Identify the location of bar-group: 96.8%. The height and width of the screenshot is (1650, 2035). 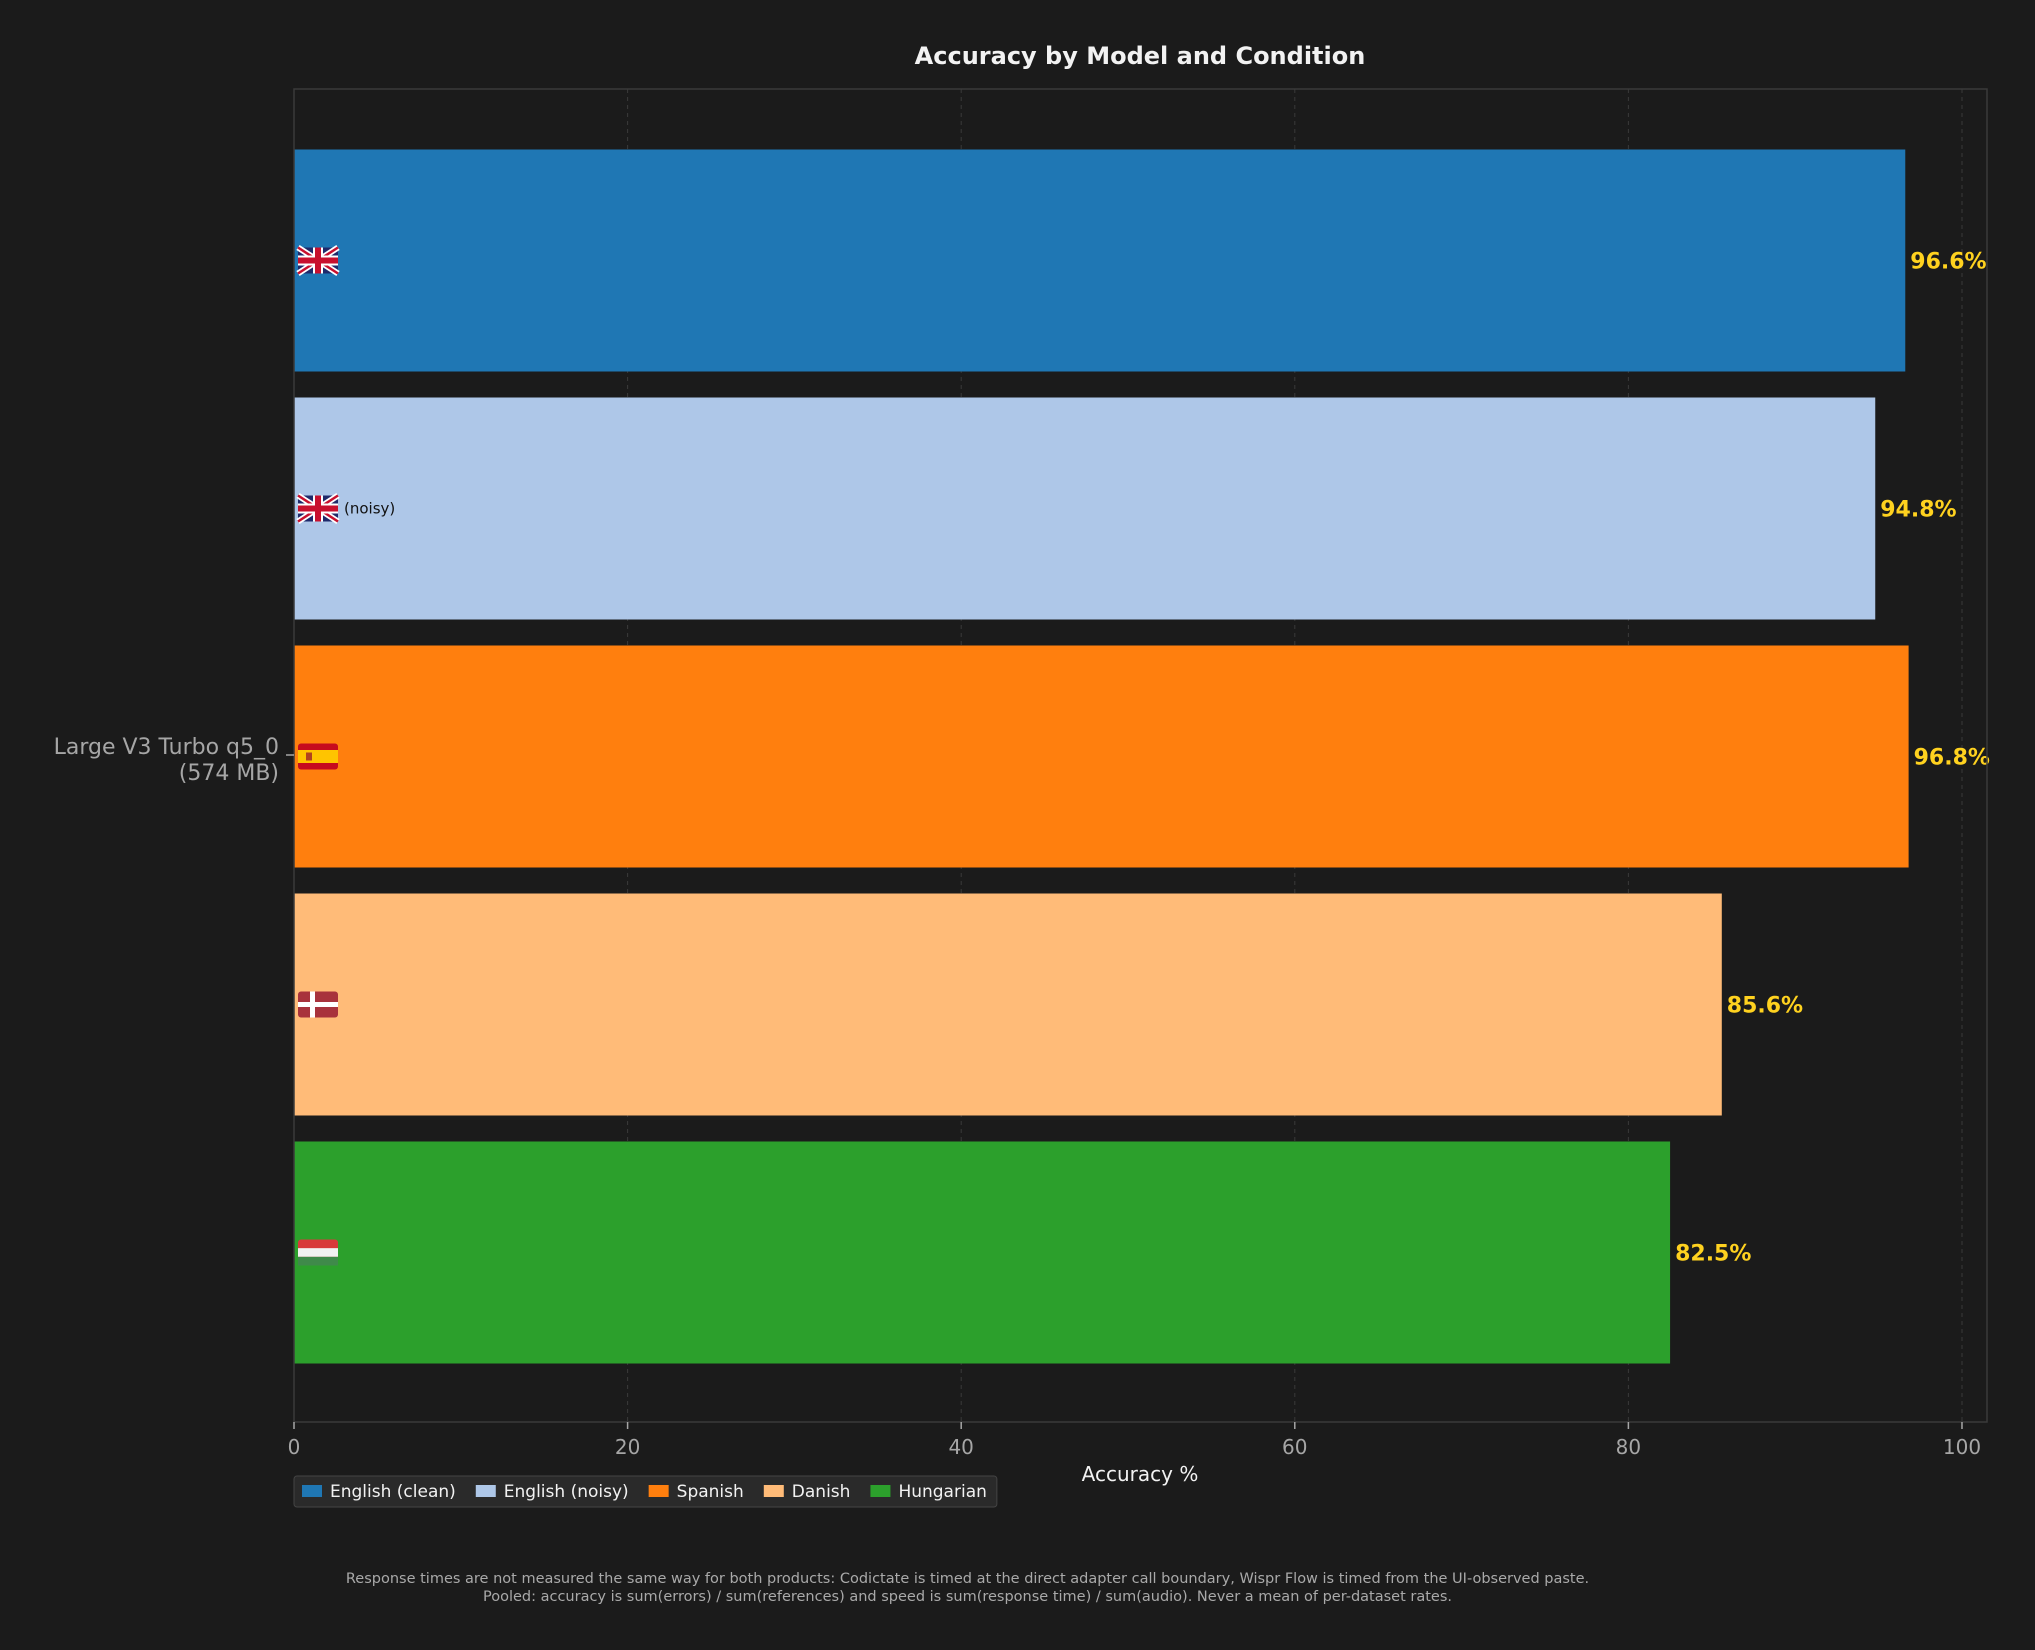
(1142, 756).